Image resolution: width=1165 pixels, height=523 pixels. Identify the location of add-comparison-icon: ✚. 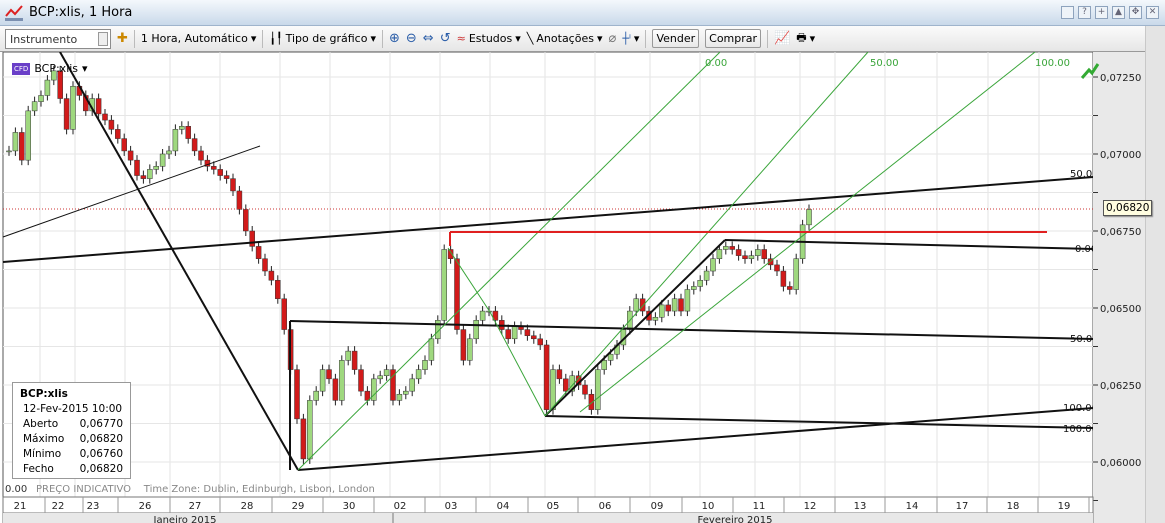
(122, 38).